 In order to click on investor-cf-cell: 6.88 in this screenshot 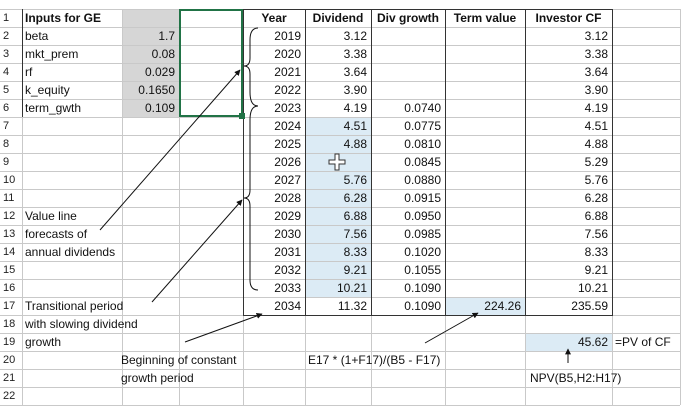, I will do `click(596, 216)`.